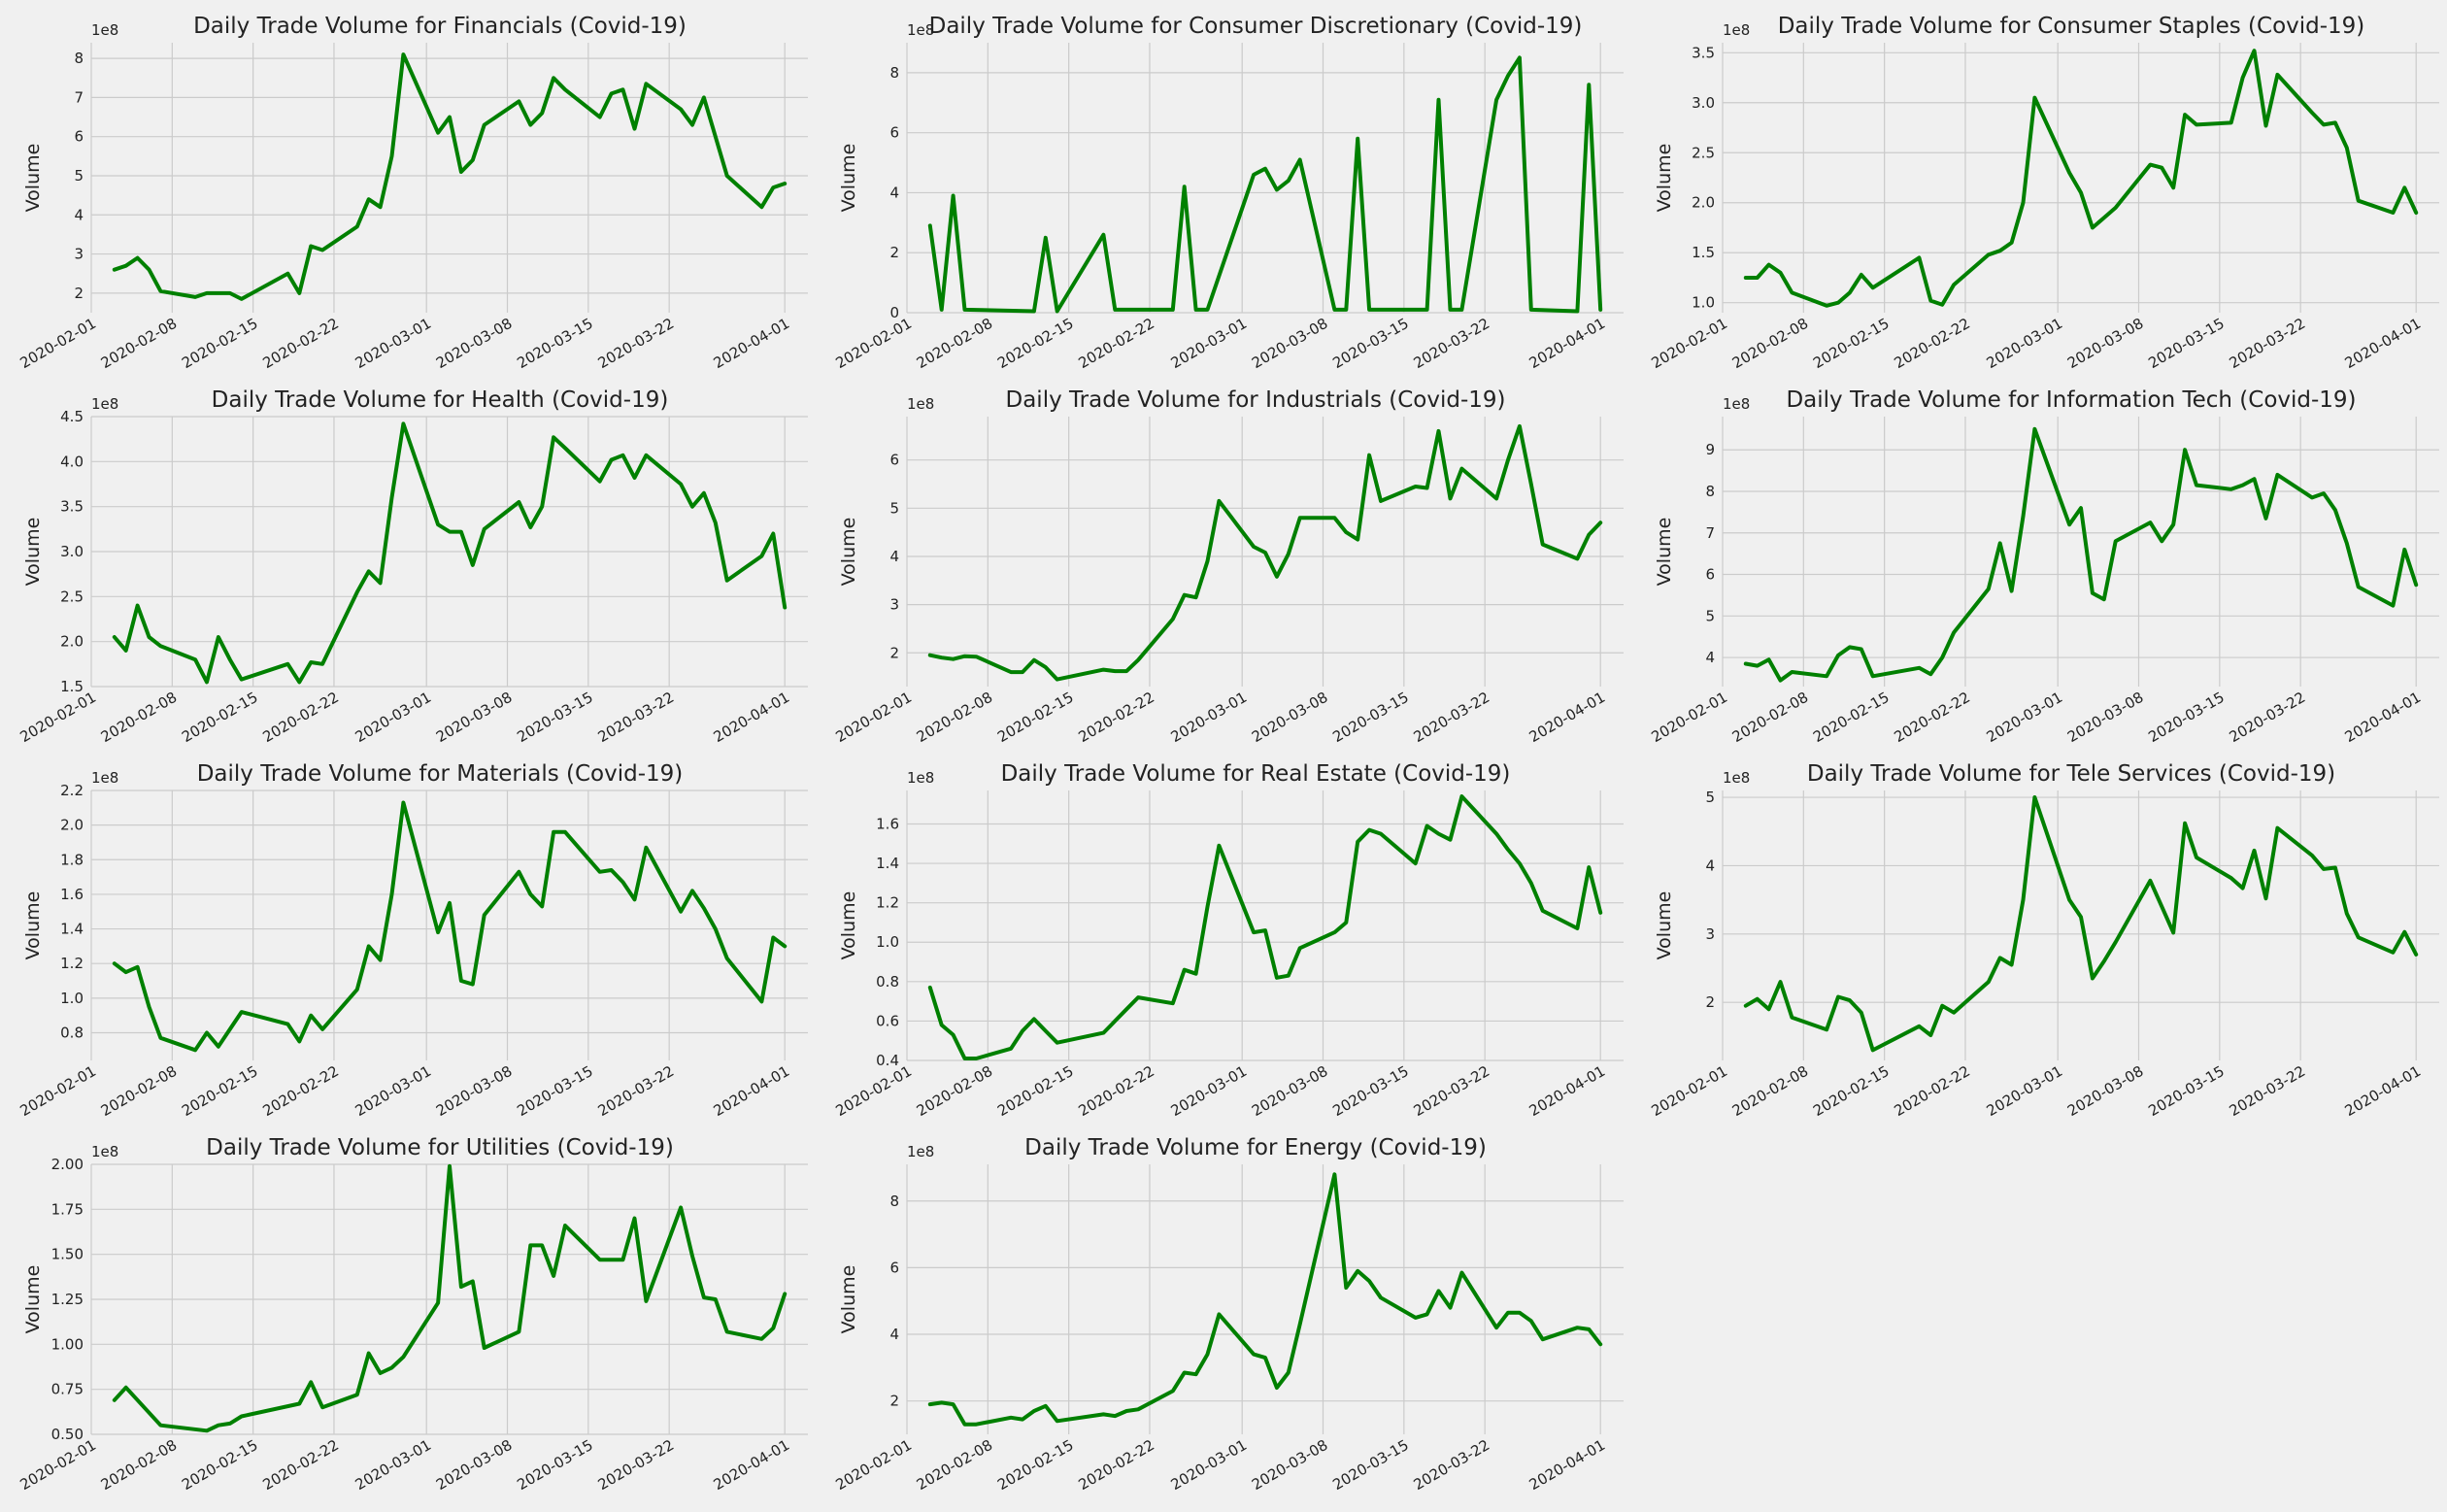 This screenshot has height=1512, width=2447. Describe the element at coordinates (2081, 554) in the screenshot. I see `chart-5-series-line` at that location.